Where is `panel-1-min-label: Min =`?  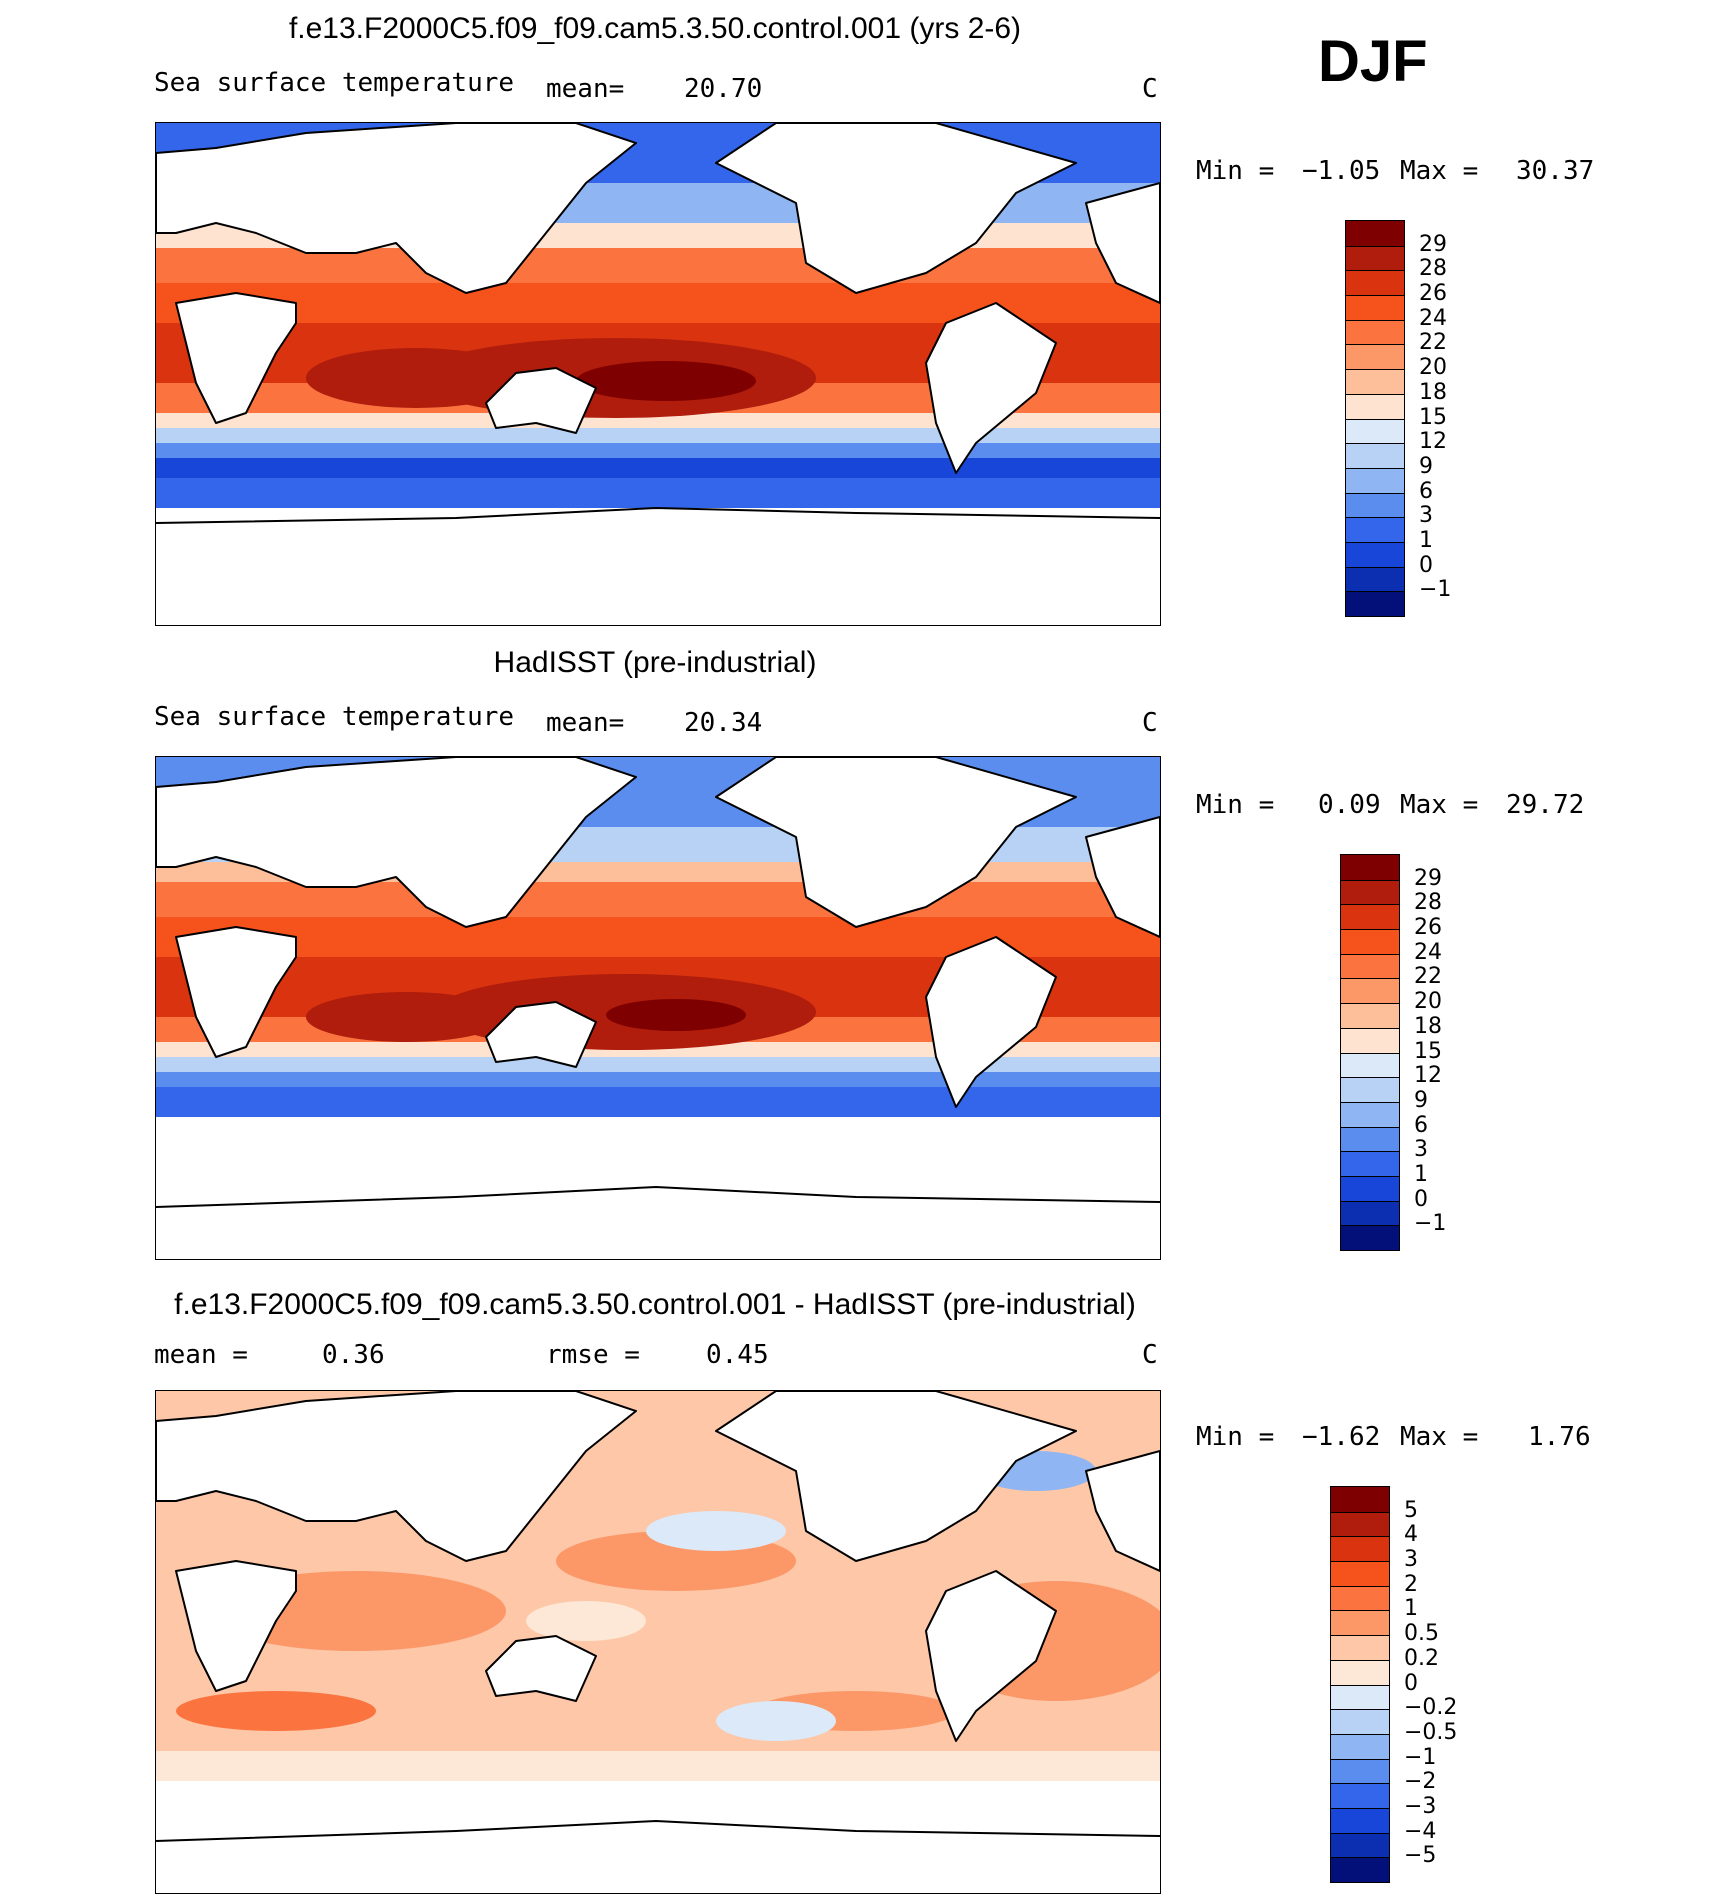
panel-1-min-label: Min = is located at coordinates (1235, 171).